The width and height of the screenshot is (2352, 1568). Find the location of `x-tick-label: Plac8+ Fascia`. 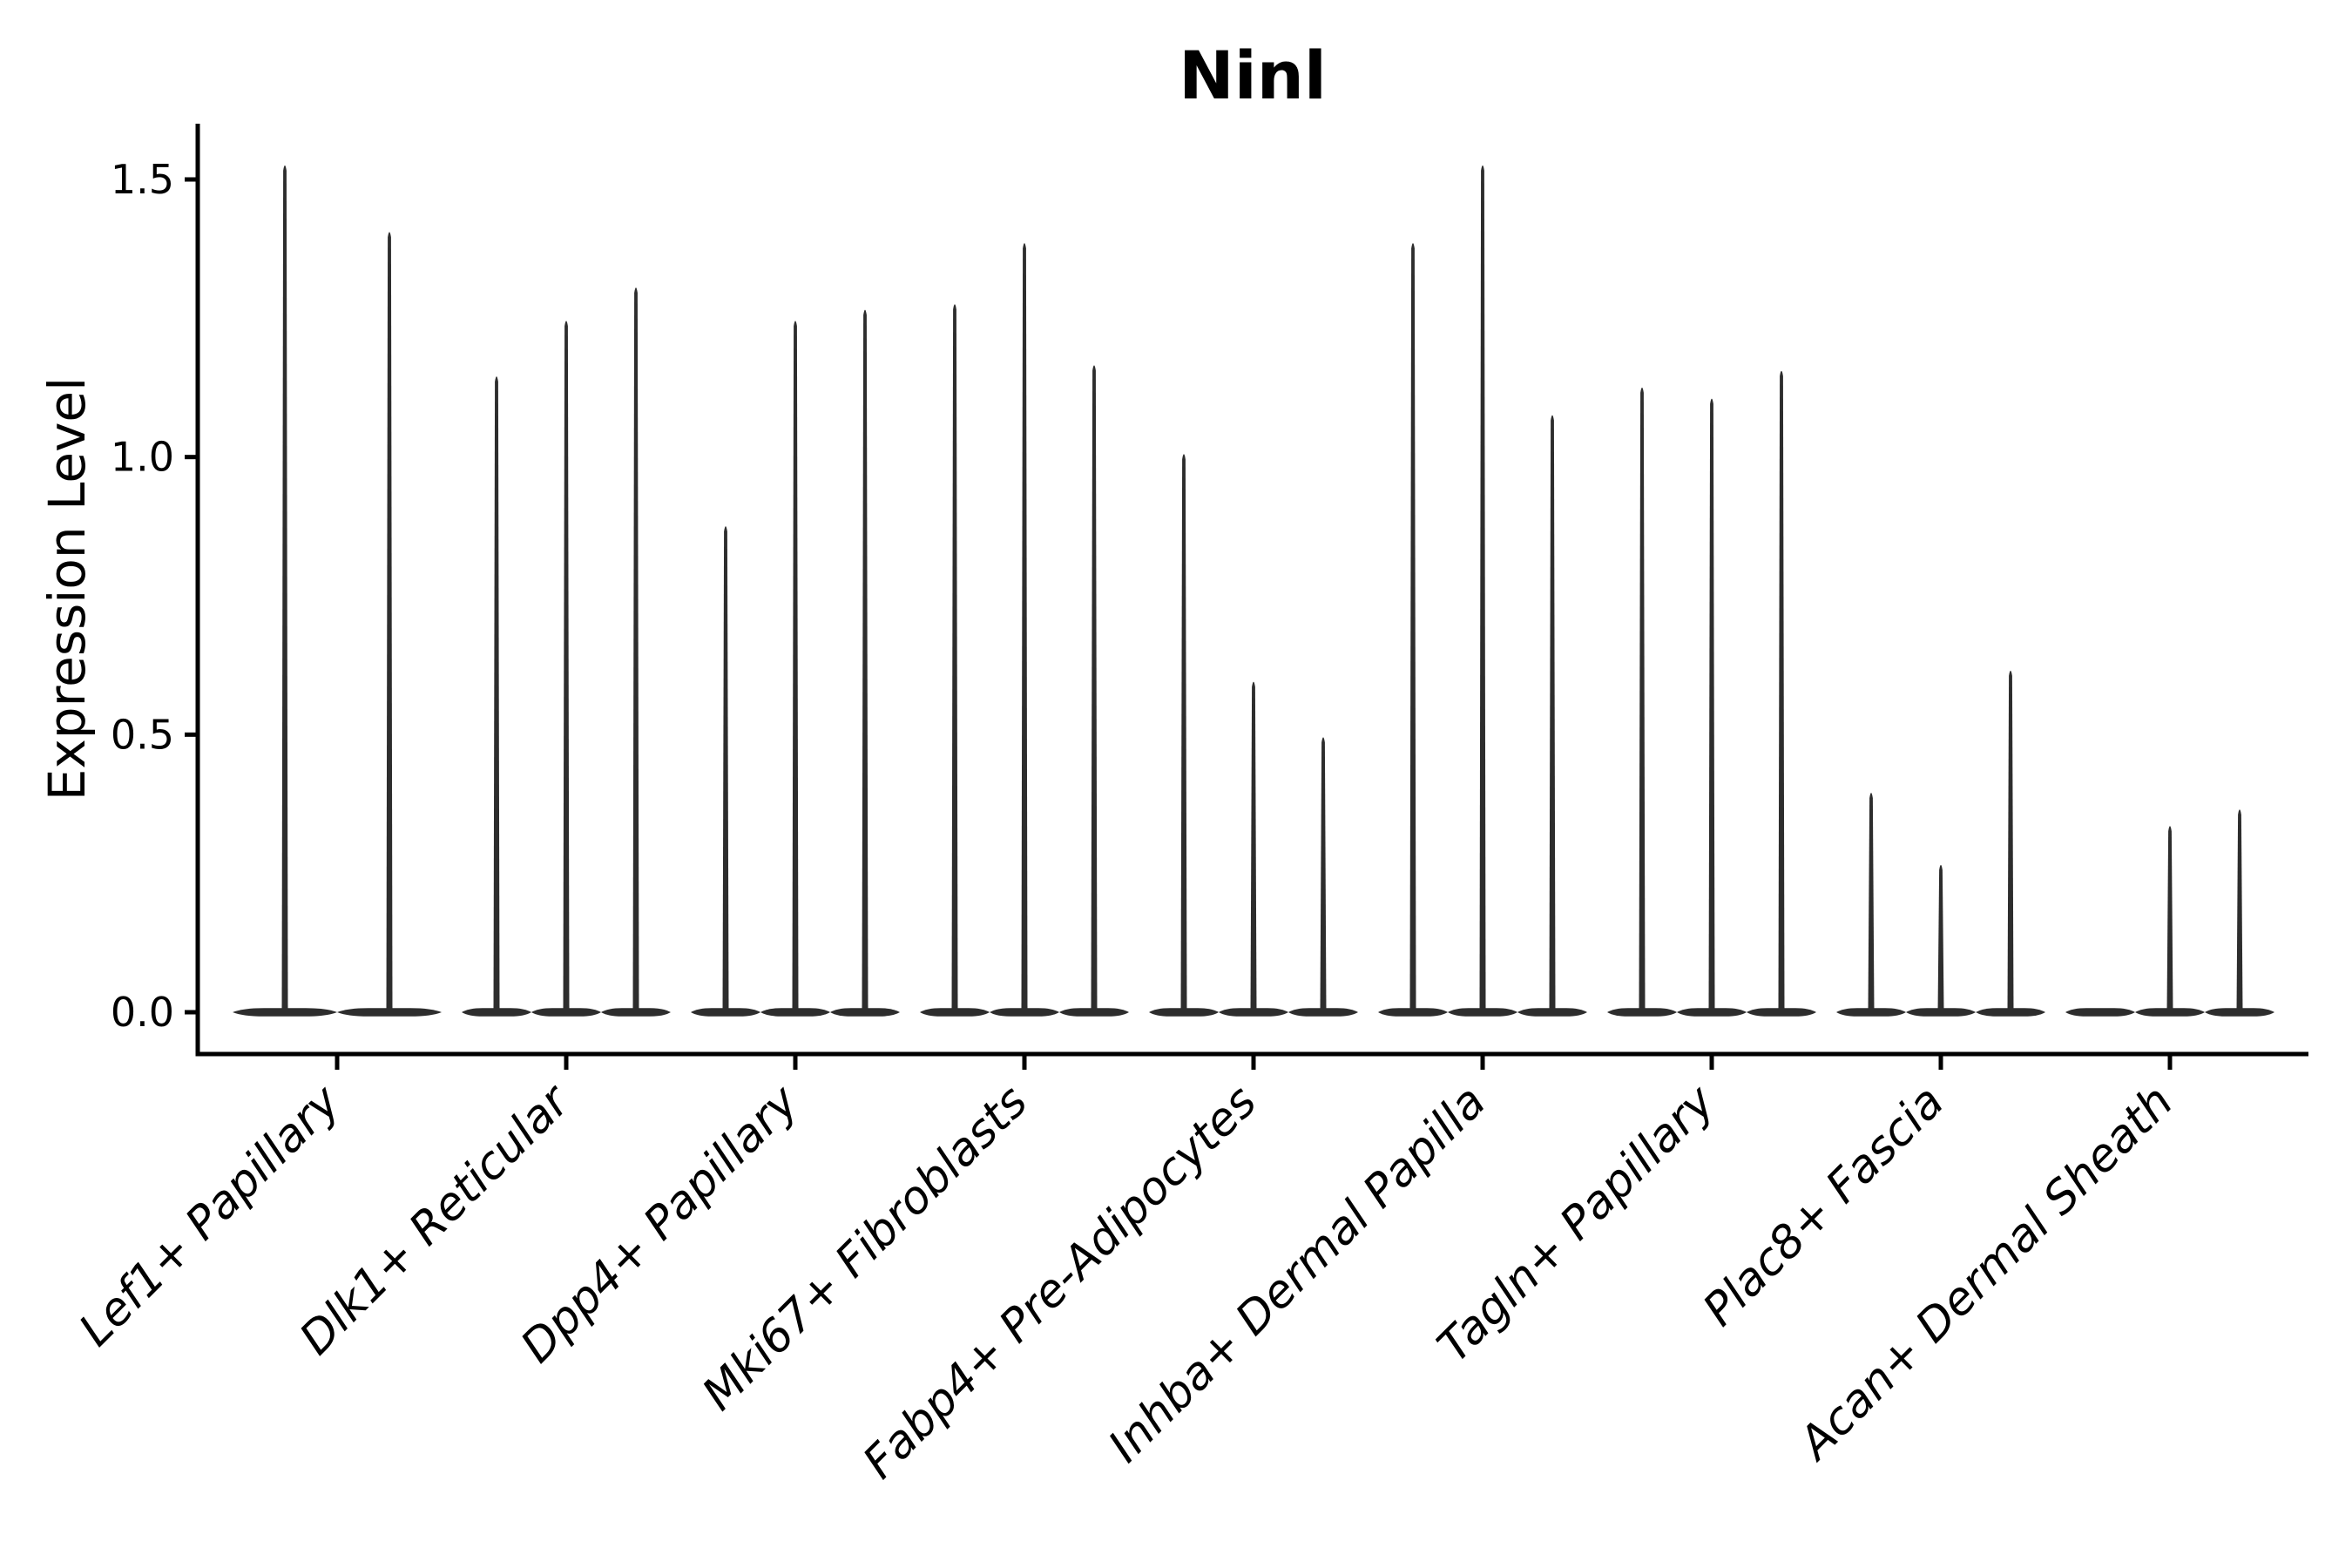

x-tick-label: Plac8+ Fascia is located at coordinates (1823, 1206).